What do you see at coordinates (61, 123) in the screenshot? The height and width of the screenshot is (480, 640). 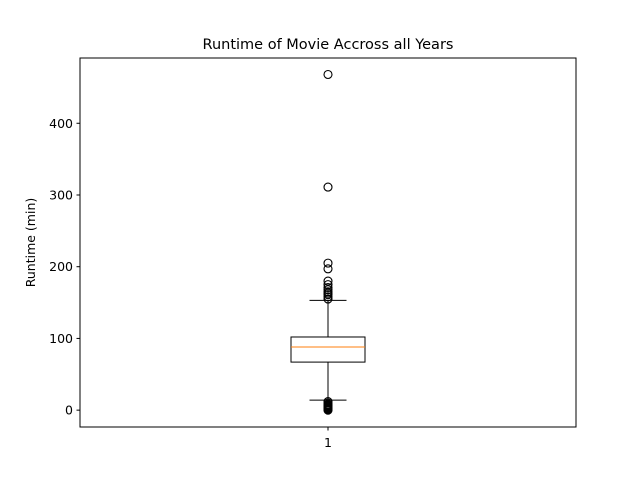 I see `y-tick-label: 400` at bounding box center [61, 123].